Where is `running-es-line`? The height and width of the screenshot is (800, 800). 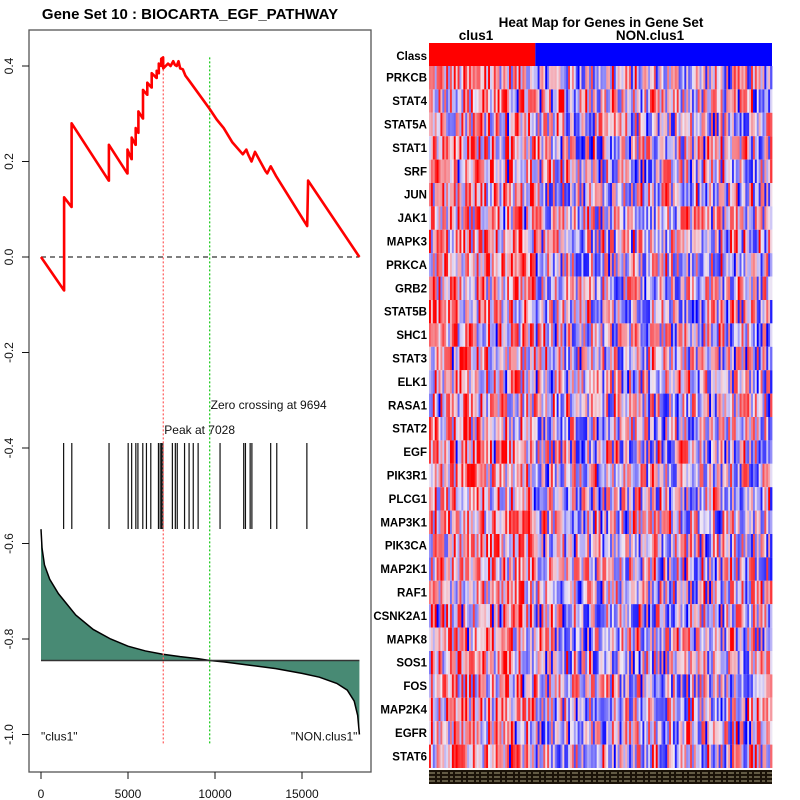
running-es-line is located at coordinates (200, 174).